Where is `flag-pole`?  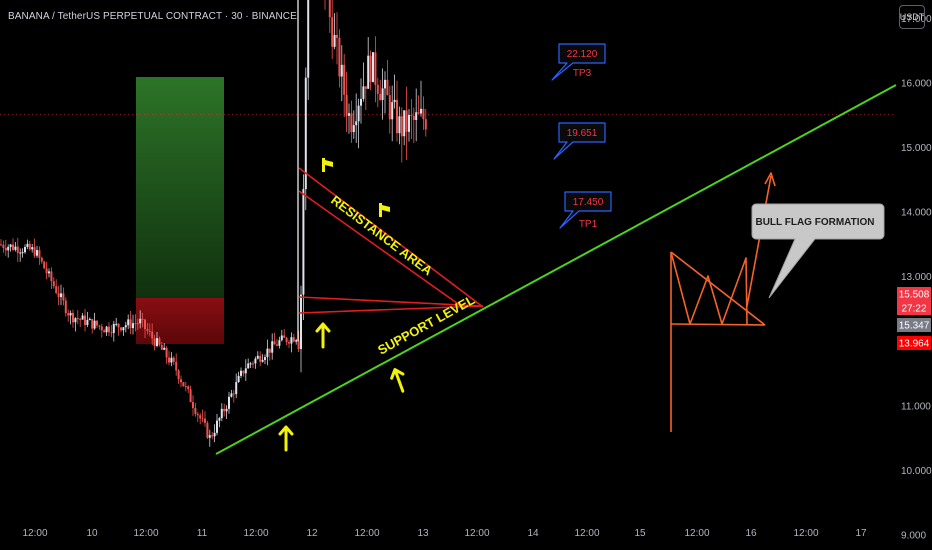 flag-pole is located at coordinates (380, 210).